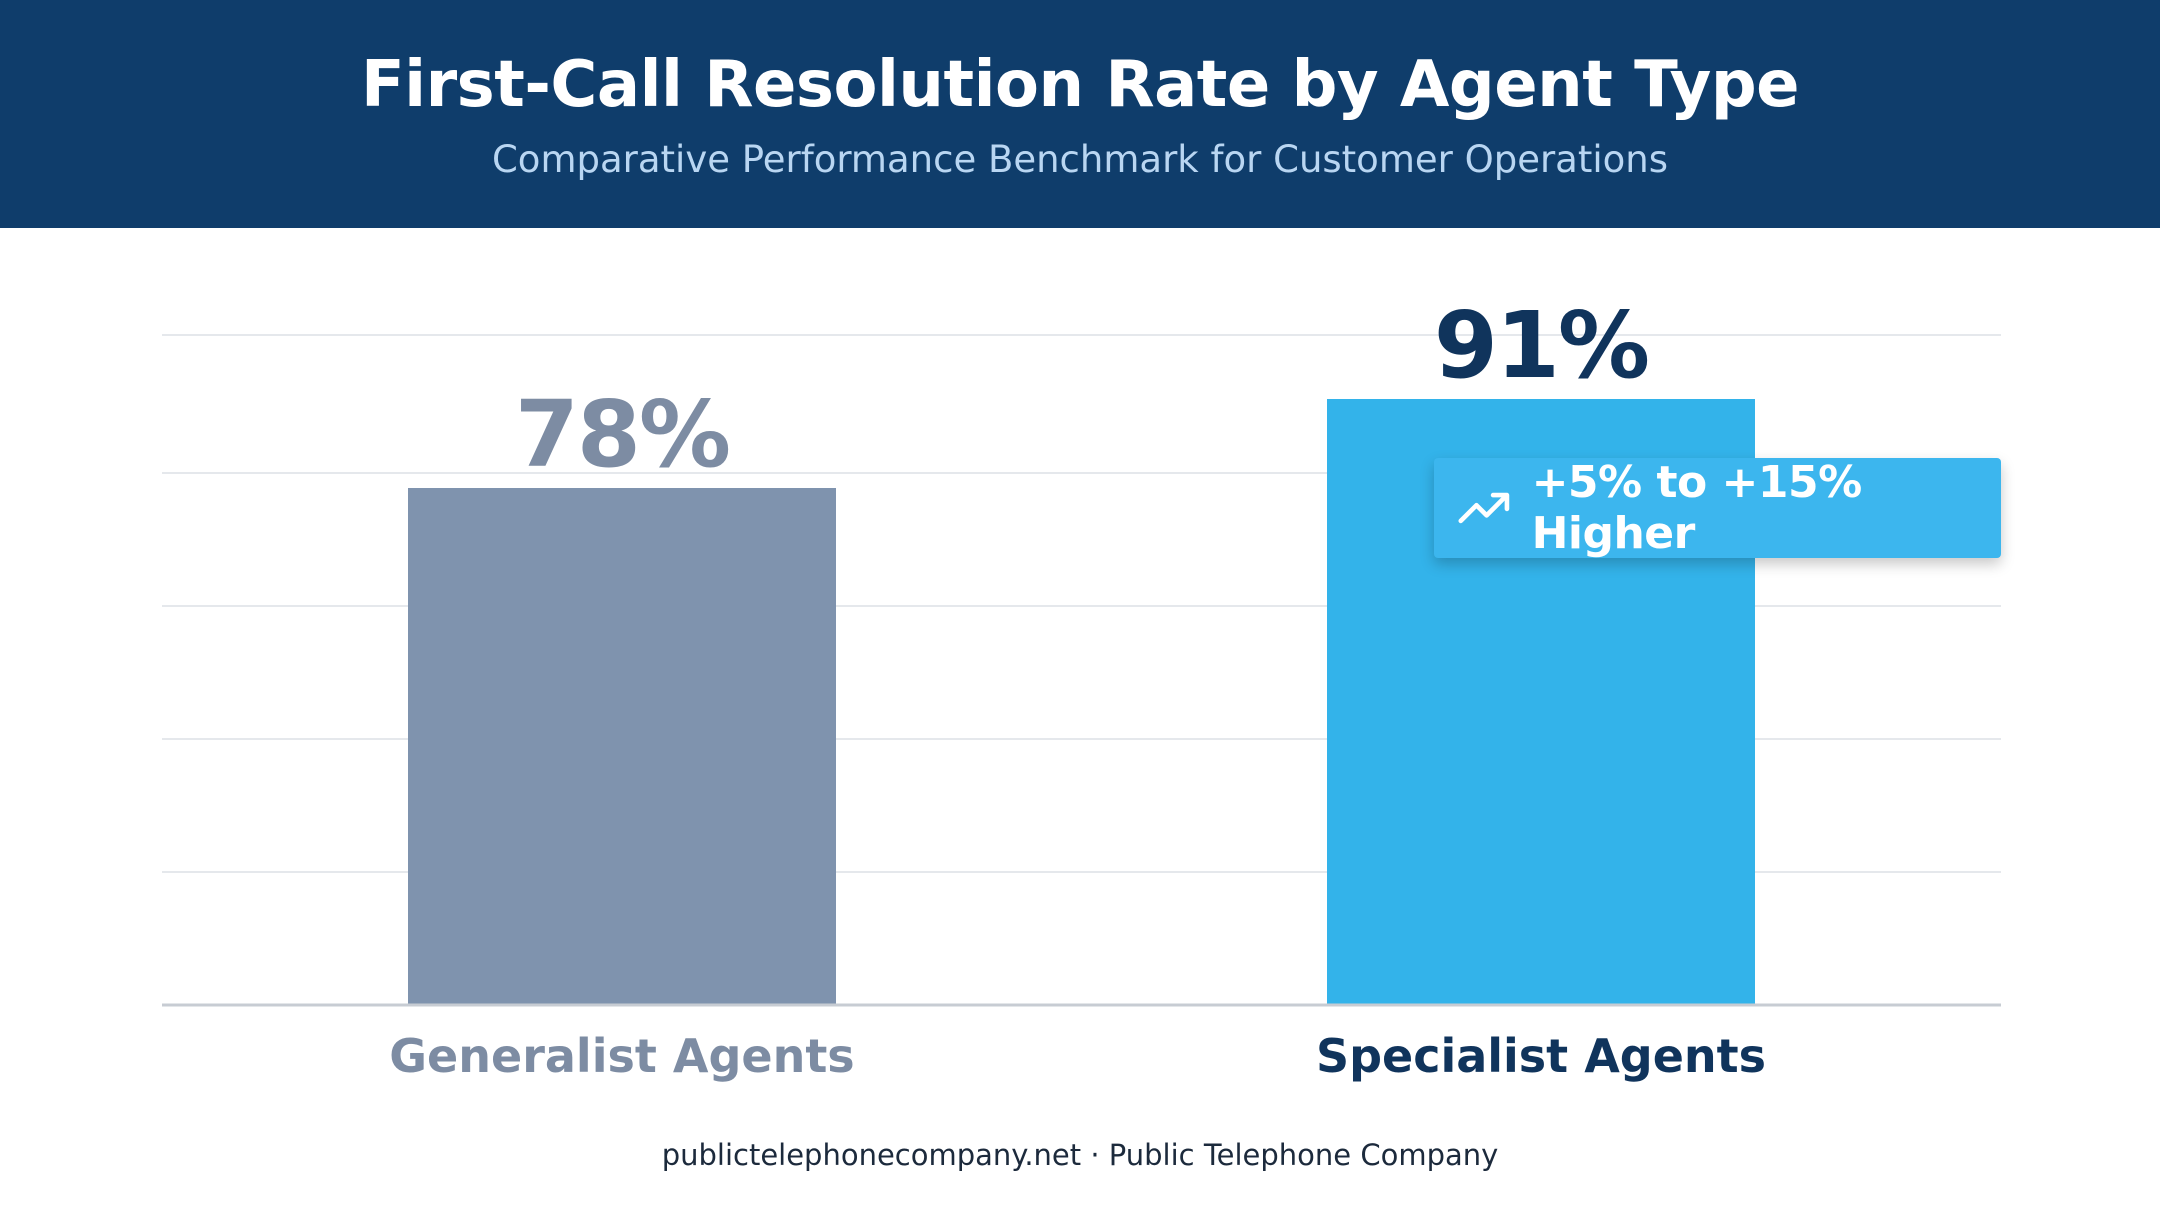  What do you see at coordinates (1484, 508) in the screenshot?
I see `trending-up-icon` at bounding box center [1484, 508].